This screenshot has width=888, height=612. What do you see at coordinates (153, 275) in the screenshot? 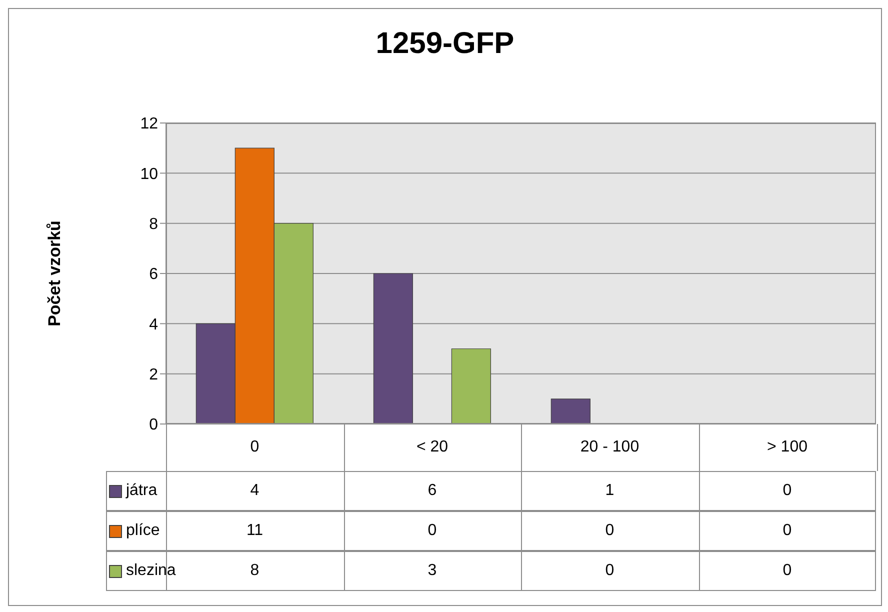
I see `y-tick-label: 6` at bounding box center [153, 275].